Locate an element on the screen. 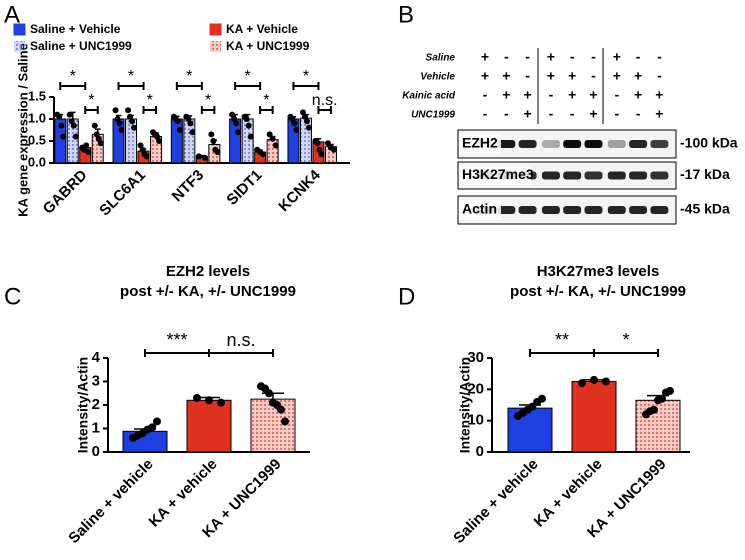 The height and width of the screenshot is (560, 745). y-axis-label: Intensity/Actin is located at coordinates (465, 405).